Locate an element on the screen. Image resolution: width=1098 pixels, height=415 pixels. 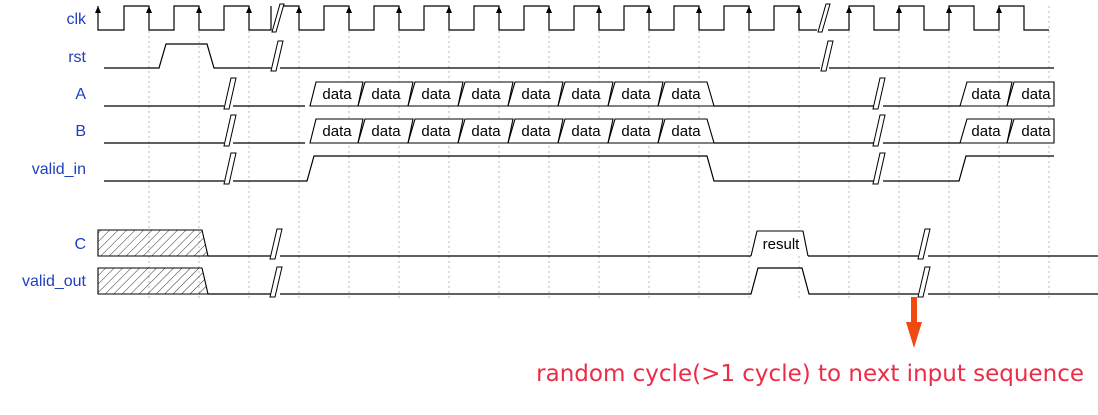
signal-label-c: C is located at coordinates (80, 244).